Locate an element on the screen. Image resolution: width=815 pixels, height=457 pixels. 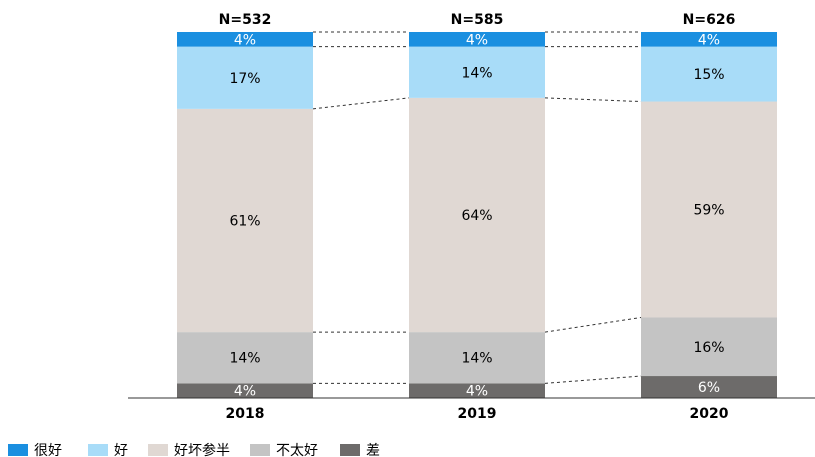
x-tick-label: 2019 is located at coordinates (477, 414).